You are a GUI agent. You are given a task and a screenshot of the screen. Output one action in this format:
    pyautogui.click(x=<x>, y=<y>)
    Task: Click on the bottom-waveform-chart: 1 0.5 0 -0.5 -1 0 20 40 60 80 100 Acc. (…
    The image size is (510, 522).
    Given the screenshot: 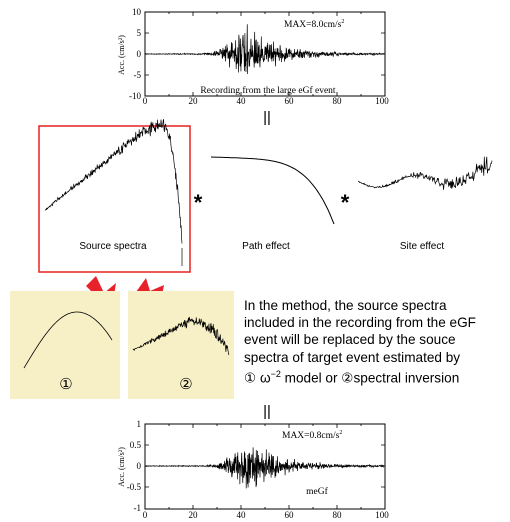 What is the action you would take?
    pyautogui.click(x=253, y=469)
    